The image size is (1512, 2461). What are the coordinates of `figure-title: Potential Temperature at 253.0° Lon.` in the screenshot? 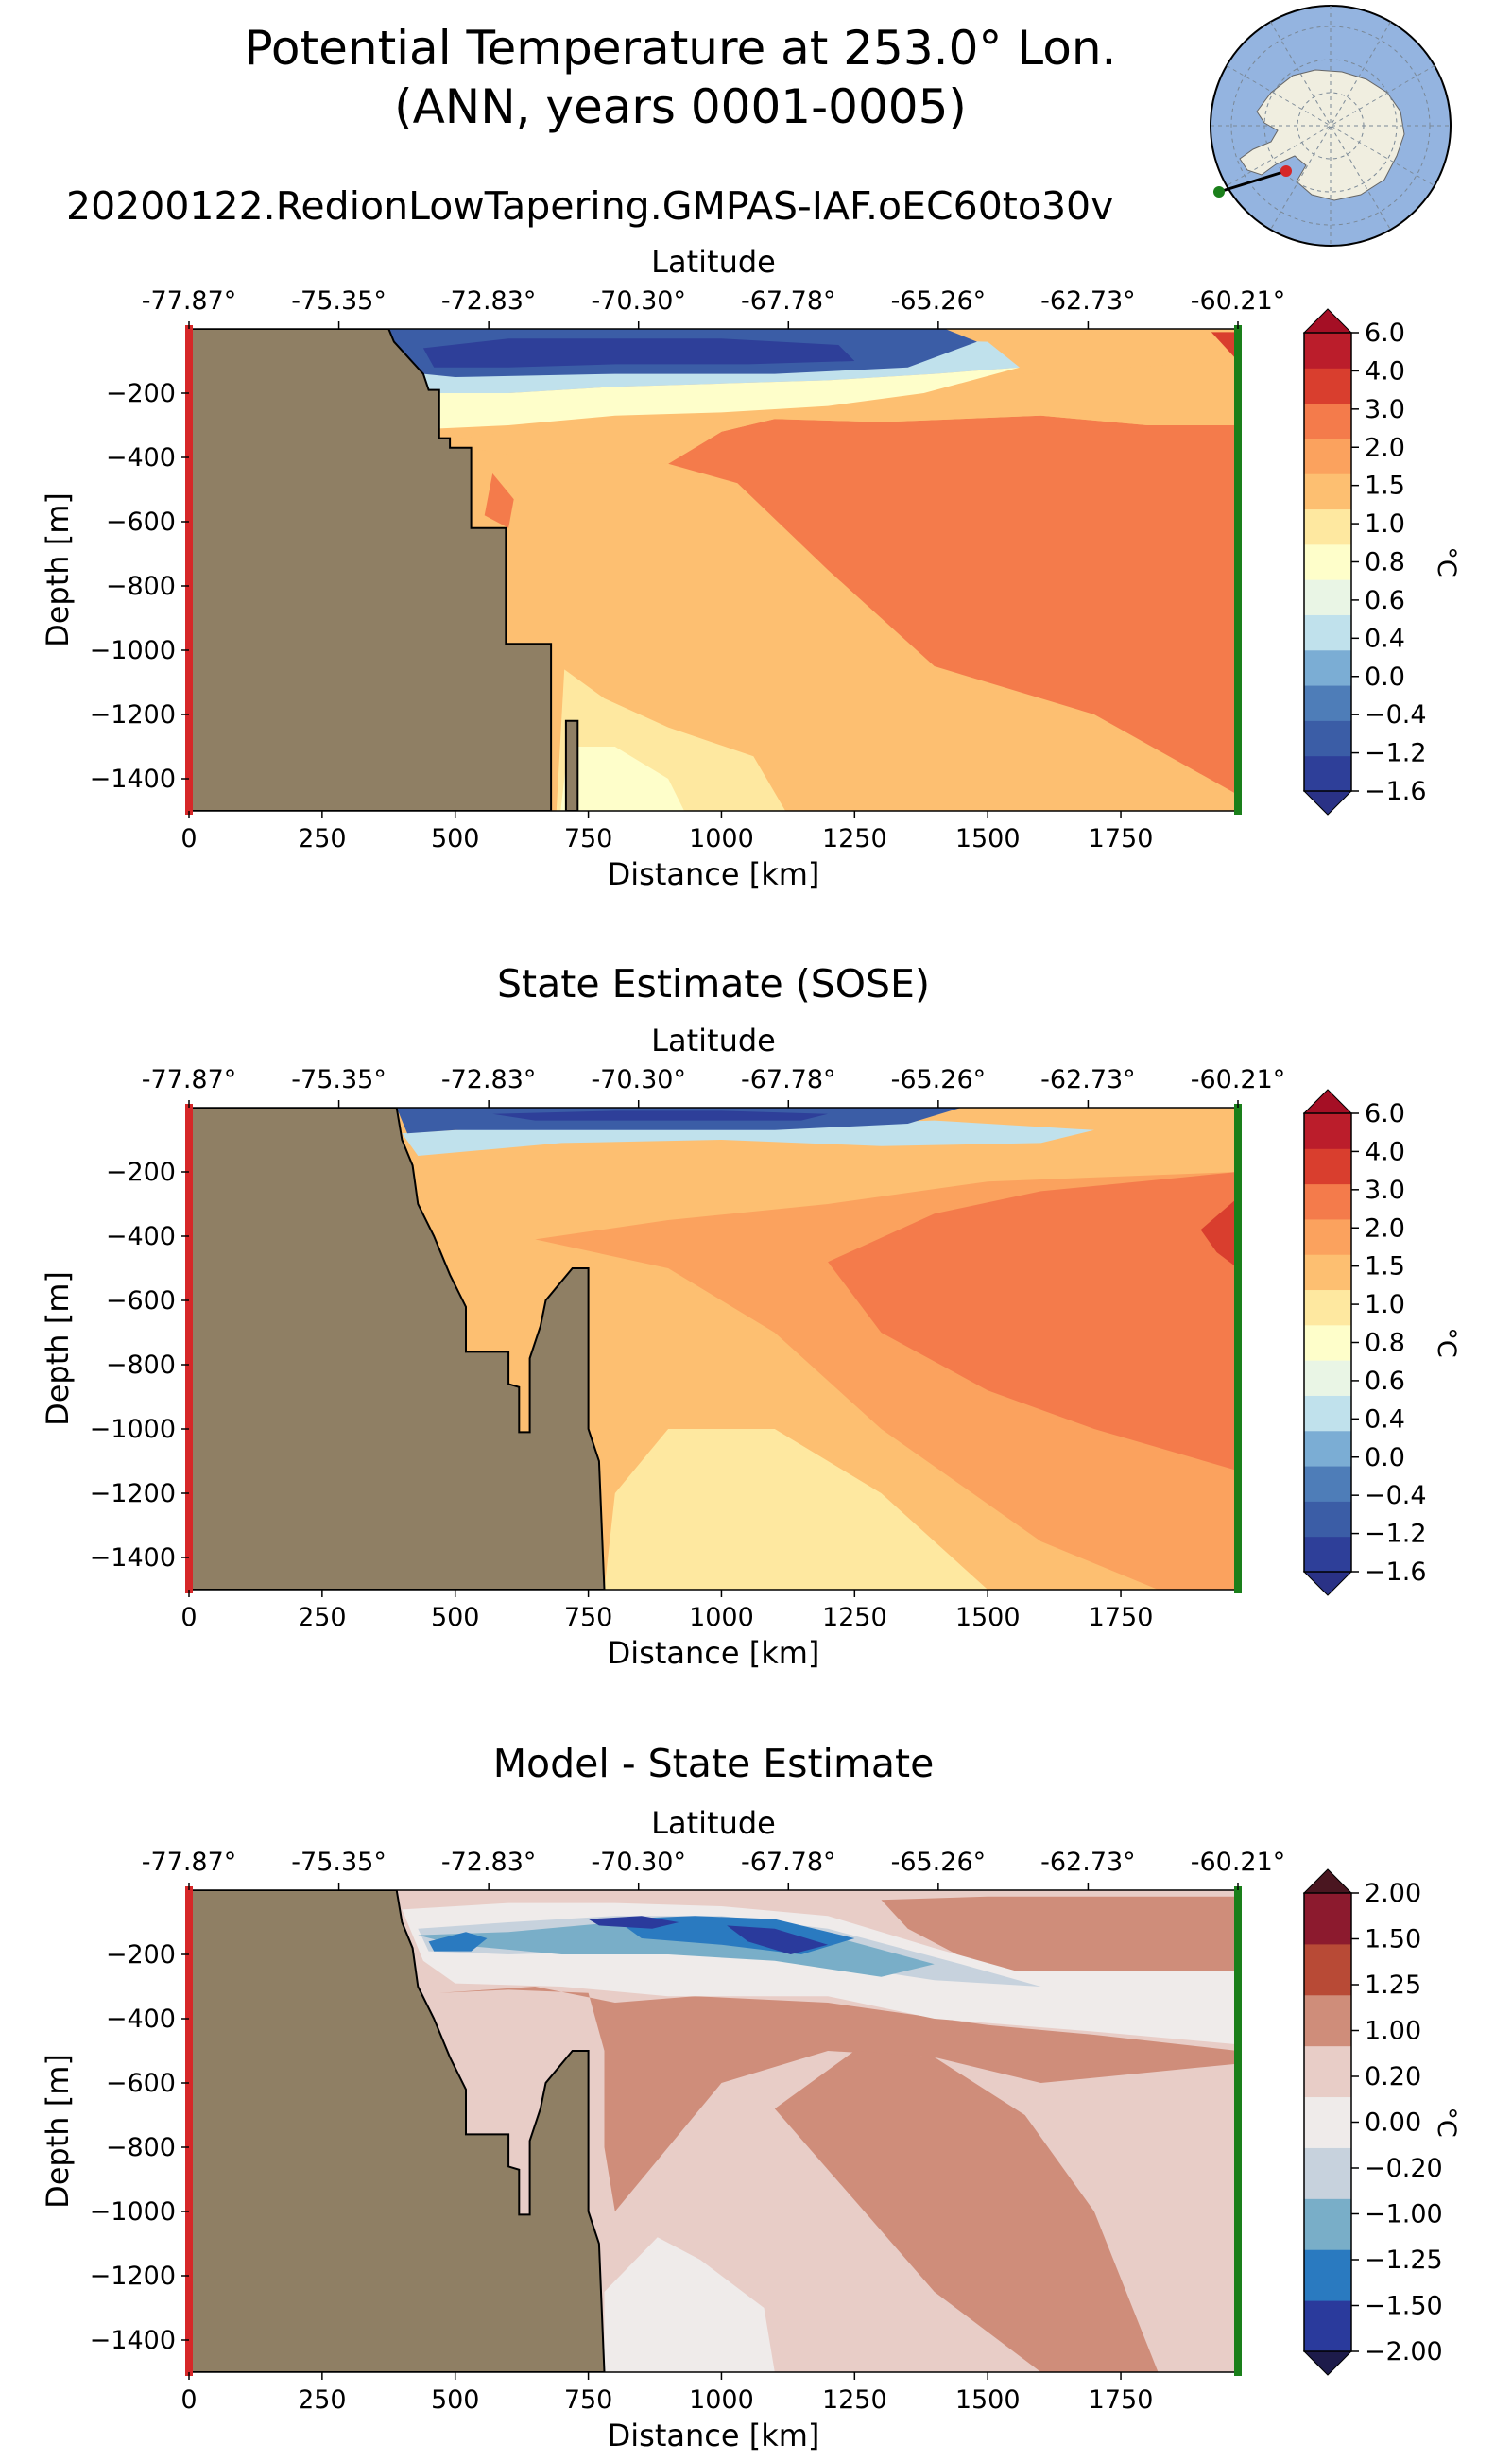 It's located at (681, 49).